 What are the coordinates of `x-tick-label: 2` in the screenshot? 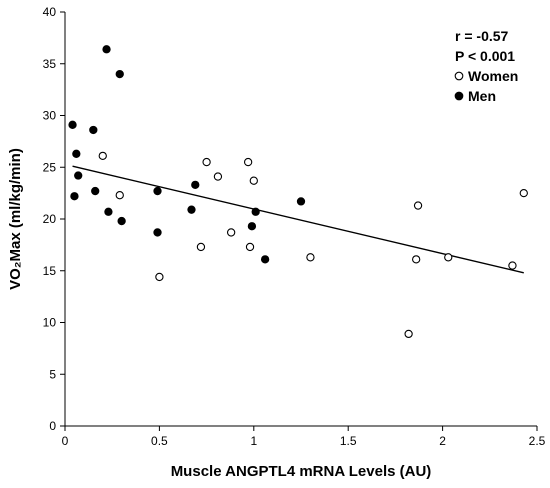 It's located at (442, 441).